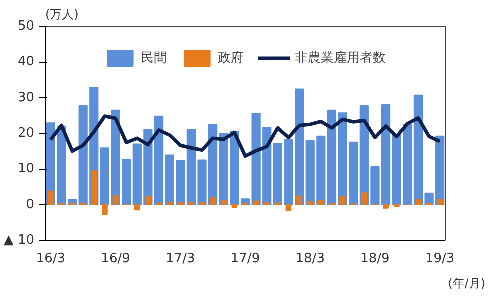  What do you see at coordinates (375, 259) in the screenshot?
I see `x-tick-label: 18/9` at bounding box center [375, 259].